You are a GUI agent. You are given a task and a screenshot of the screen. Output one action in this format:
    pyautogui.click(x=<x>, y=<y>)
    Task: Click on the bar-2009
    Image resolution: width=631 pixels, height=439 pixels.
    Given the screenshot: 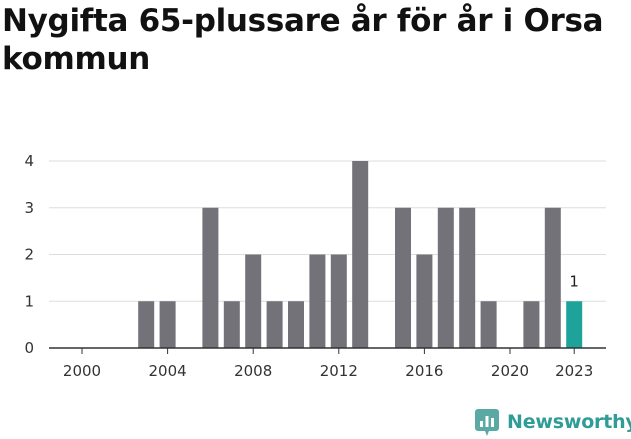 What is the action you would take?
    pyautogui.click(x=274, y=324)
    